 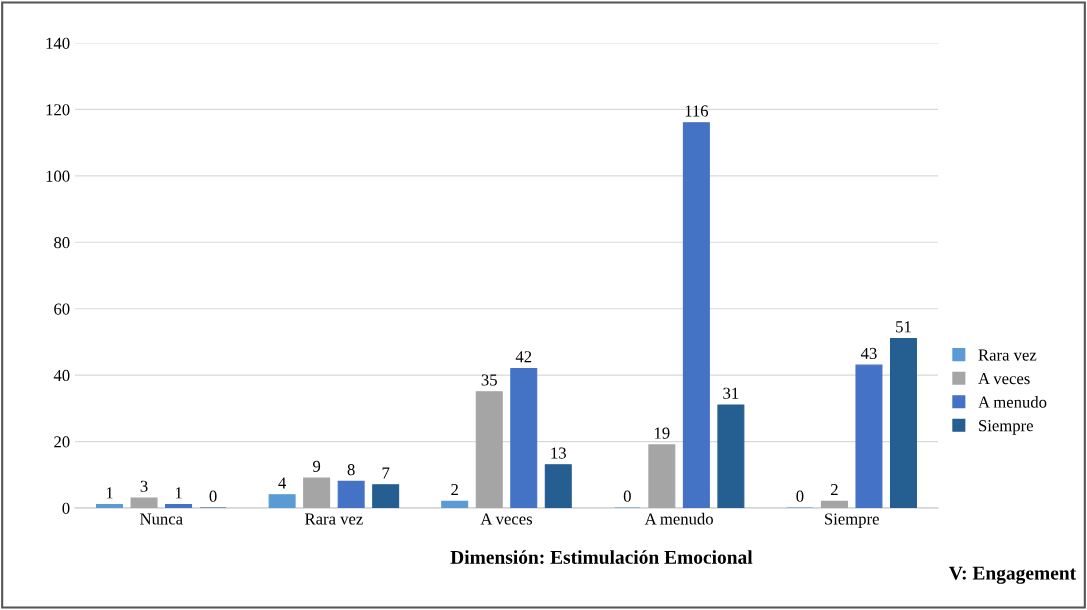 What do you see at coordinates (1007, 355) in the screenshot?
I see `legend-label: Rara vez` at bounding box center [1007, 355].